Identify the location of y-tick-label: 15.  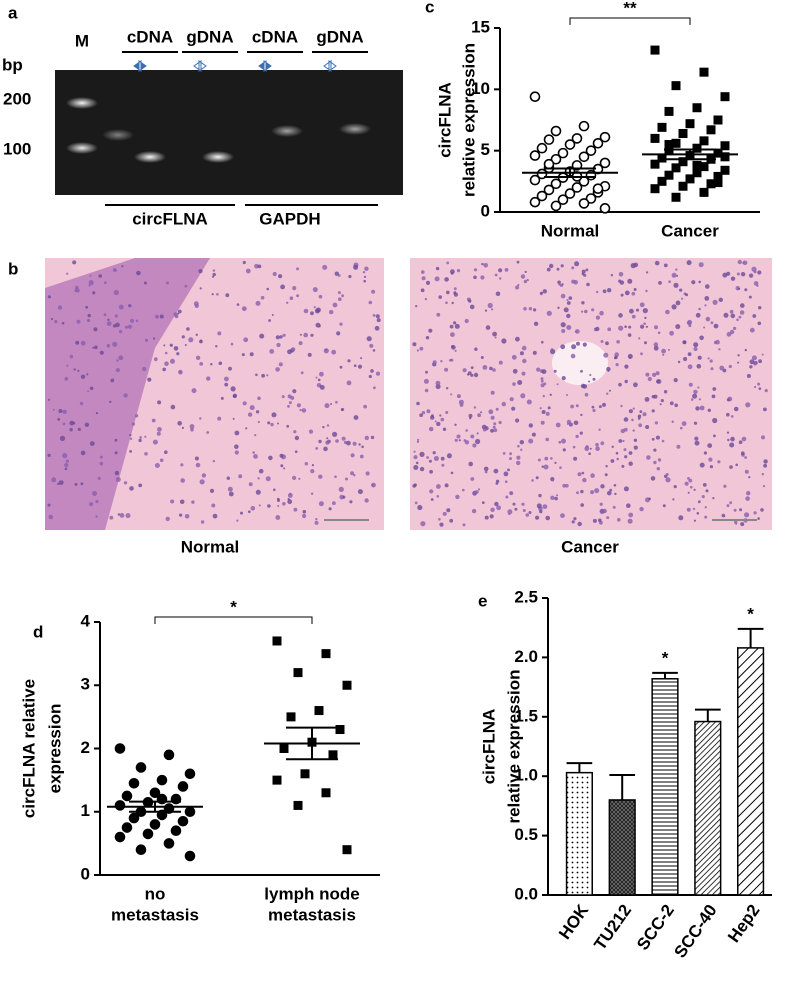
(480, 26).